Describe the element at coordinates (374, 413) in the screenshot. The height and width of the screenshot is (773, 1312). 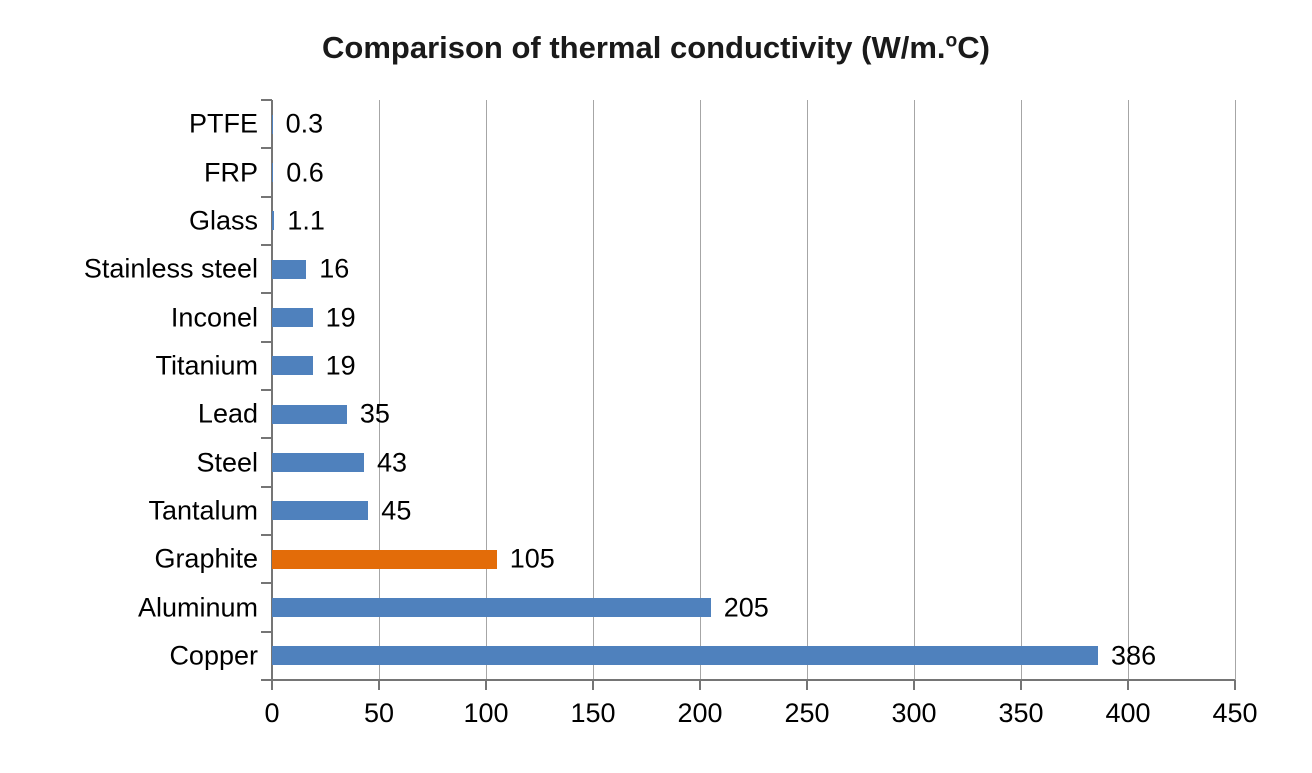
I see `value-label: 35` at that location.